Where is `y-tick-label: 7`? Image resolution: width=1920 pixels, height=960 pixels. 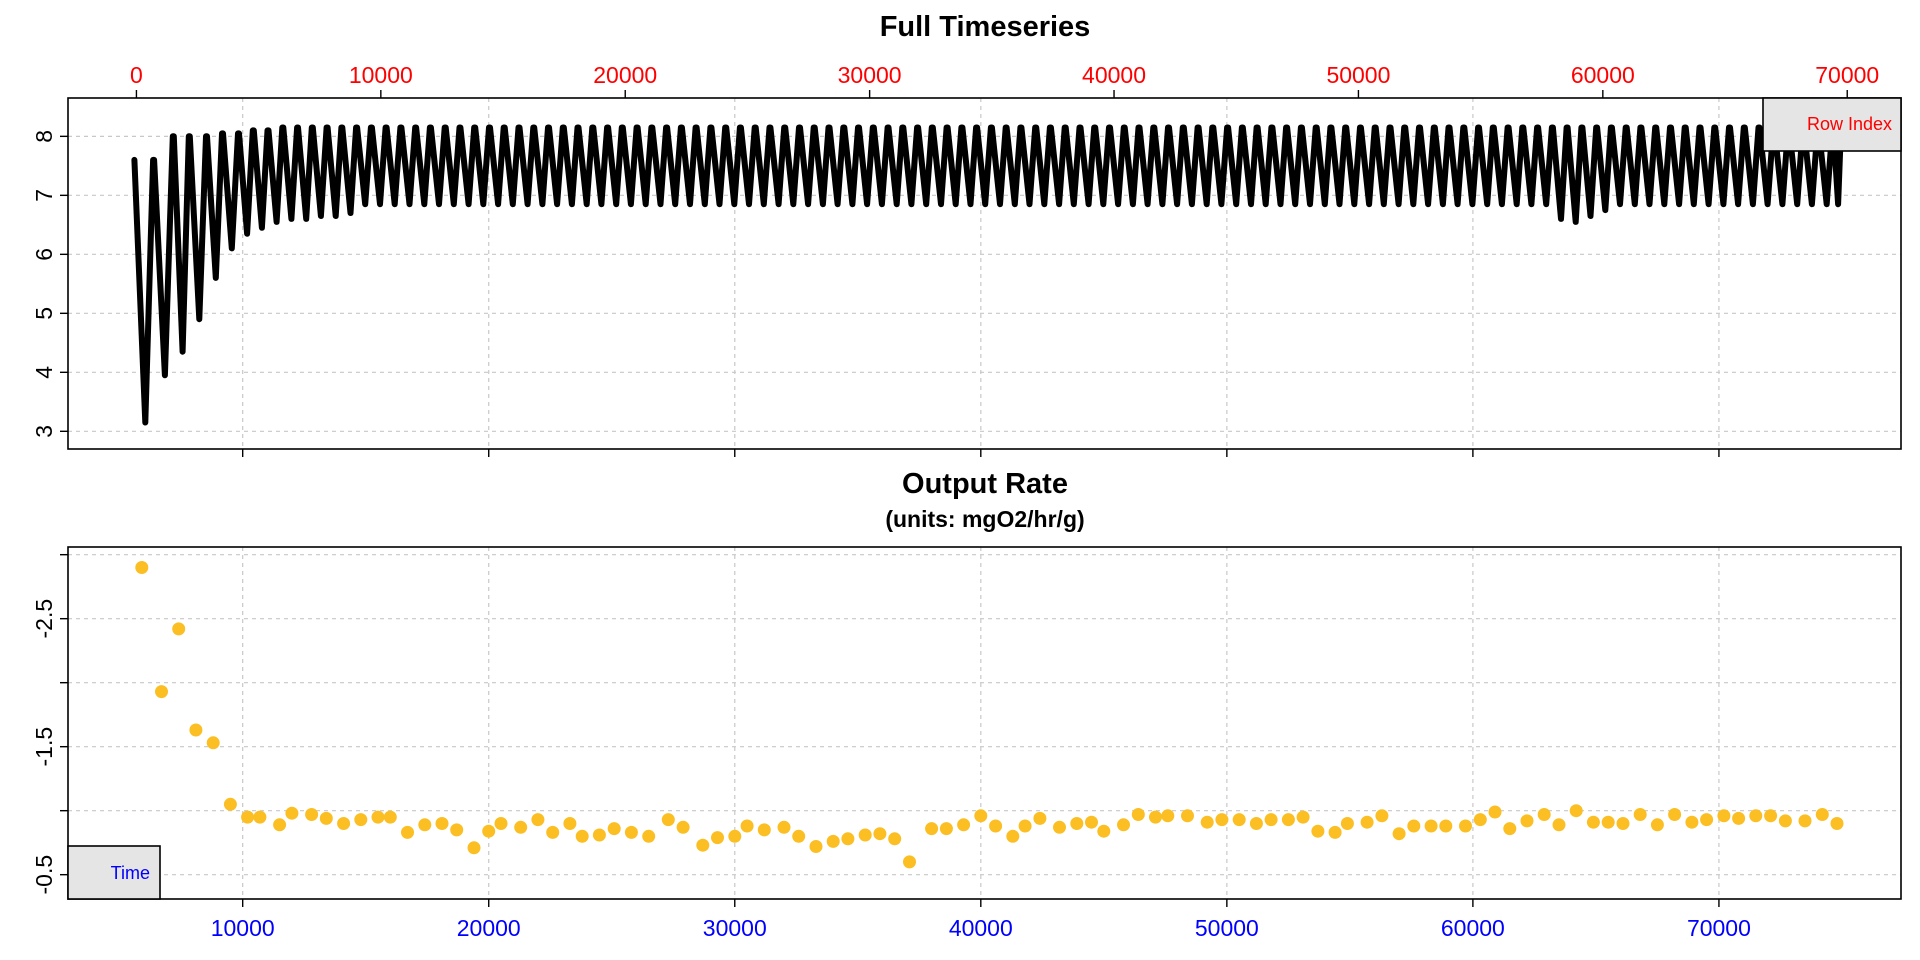 y-tick-label: 7 is located at coordinates (44, 195).